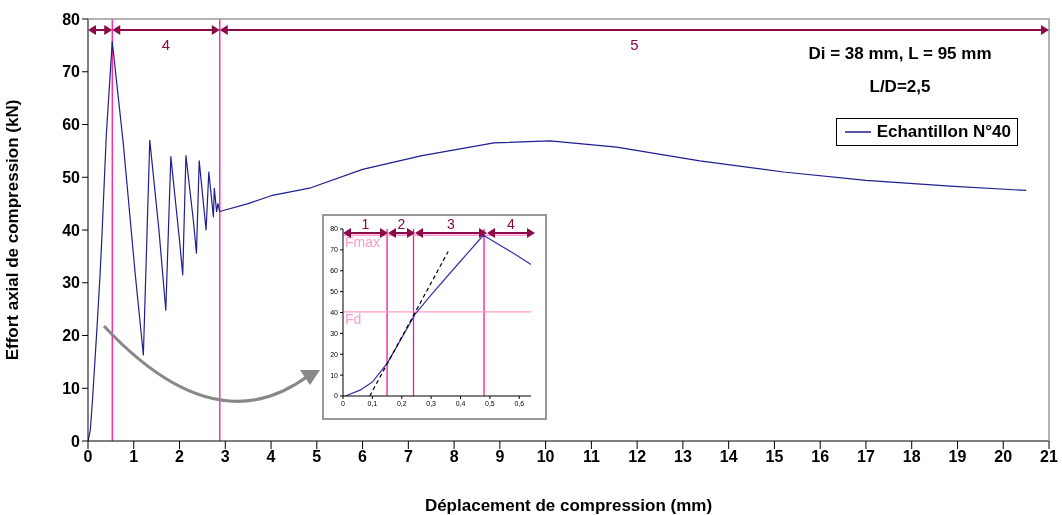  Describe the element at coordinates (353, 318) in the screenshot. I see `ref-line-label: Fd` at that location.